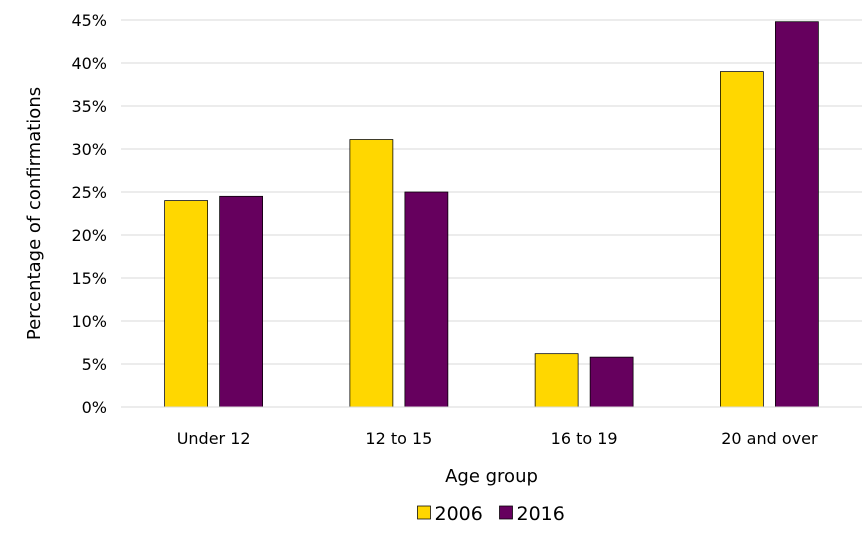 The width and height of the screenshot is (863, 538). Describe the element at coordinates (89, 192) in the screenshot. I see `y-tick-label: 25%` at that location.